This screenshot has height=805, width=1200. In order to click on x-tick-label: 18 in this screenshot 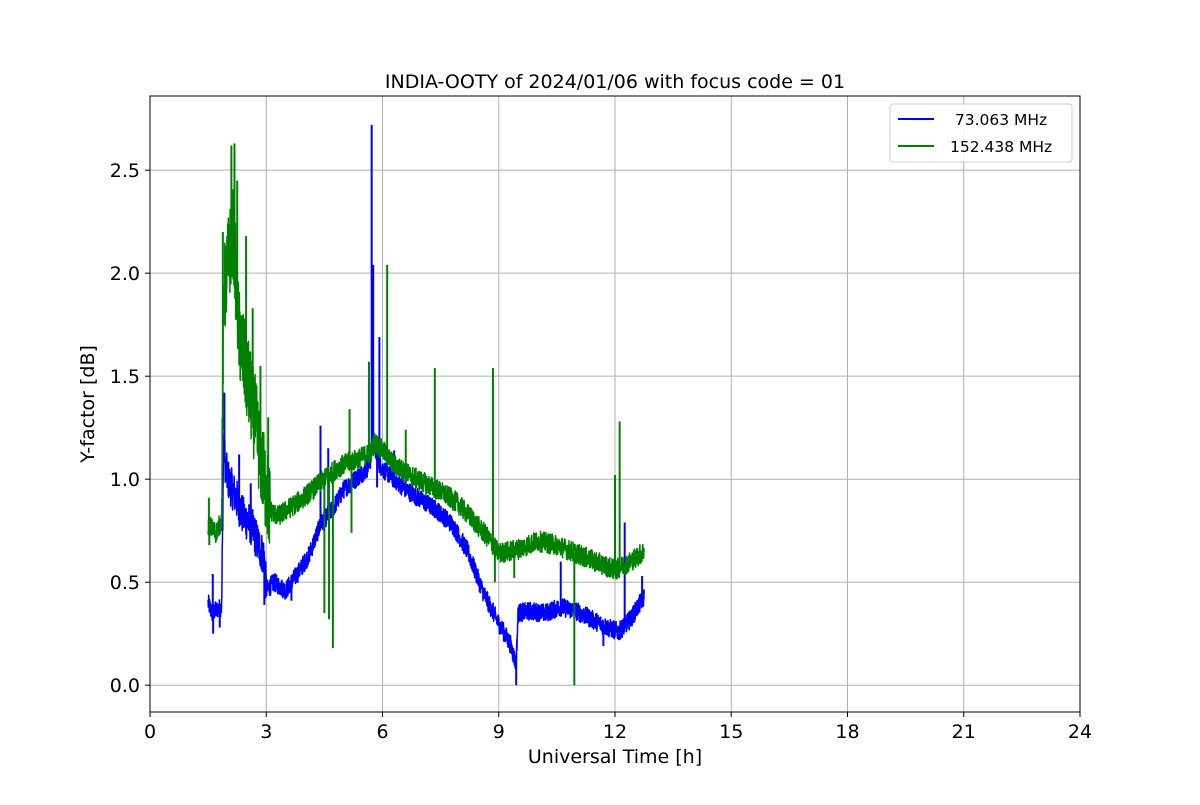, I will do `click(847, 732)`.